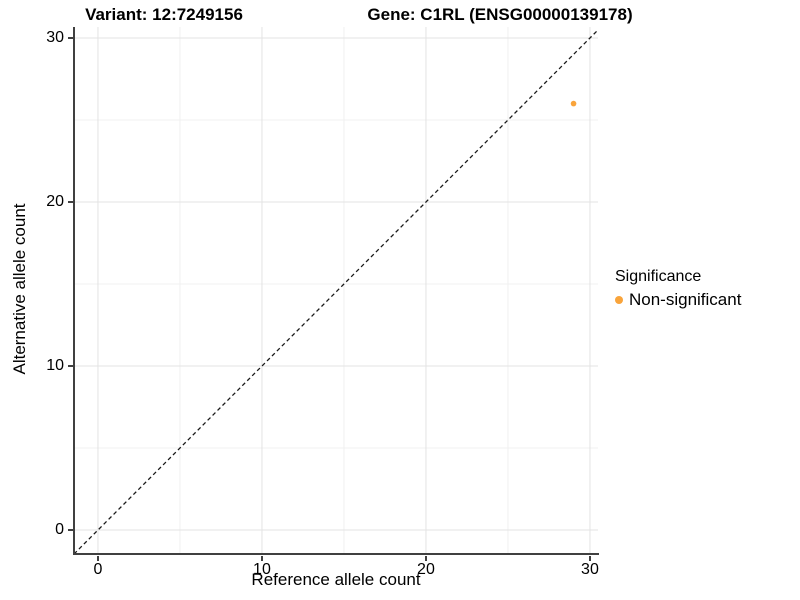 This screenshot has width=800, height=600. What do you see at coordinates (98, 569) in the screenshot?
I see `x-tick-label: 0` at bounding box center [98, 569].